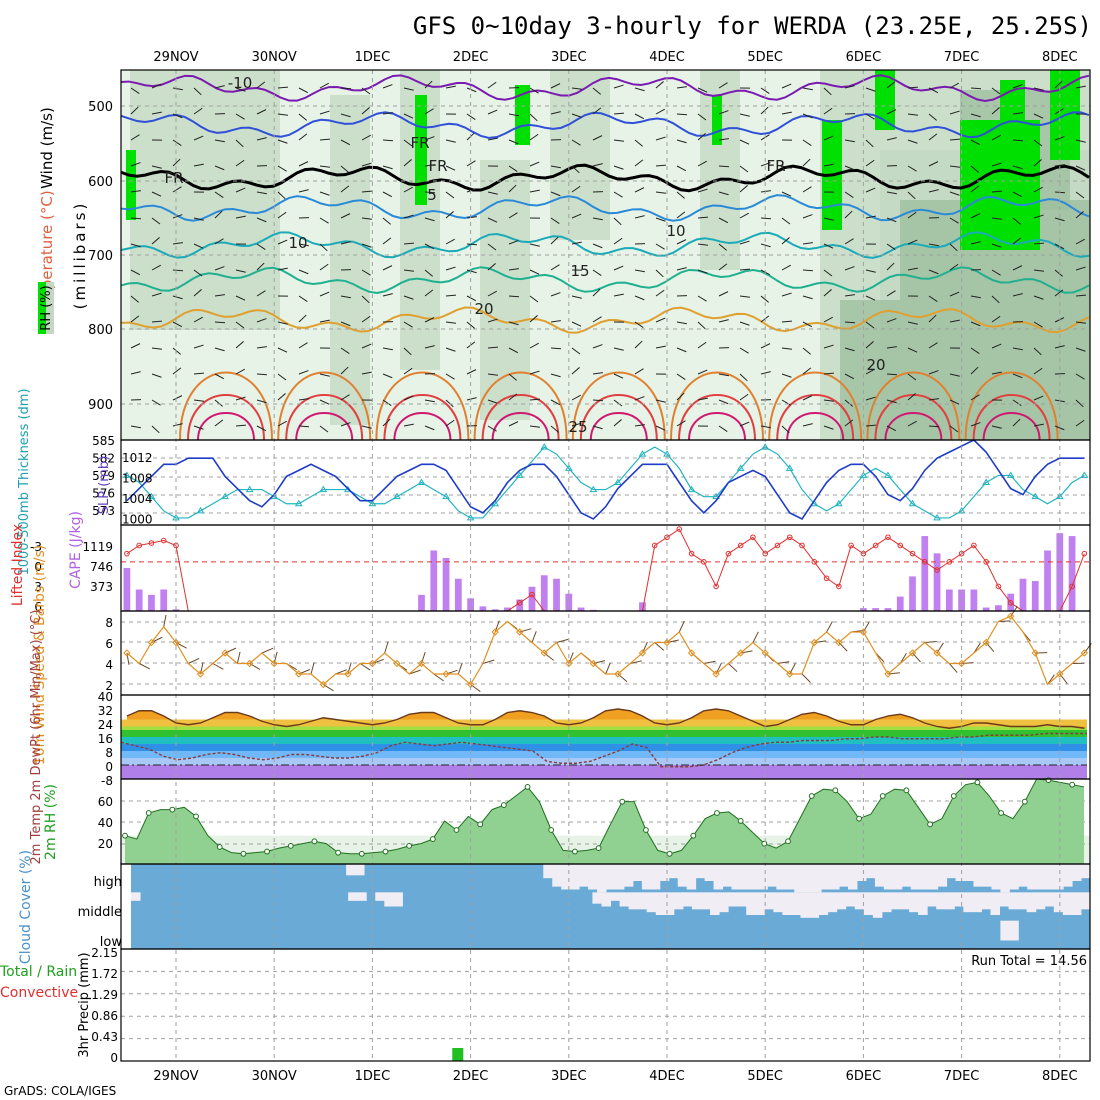 The height and width of the screenshot is (1100, 1100). What do you see at coordinates (80, 255) in the screenshot?
I see `y-label-mb: (millibars)` at bounding box center [80, 255].